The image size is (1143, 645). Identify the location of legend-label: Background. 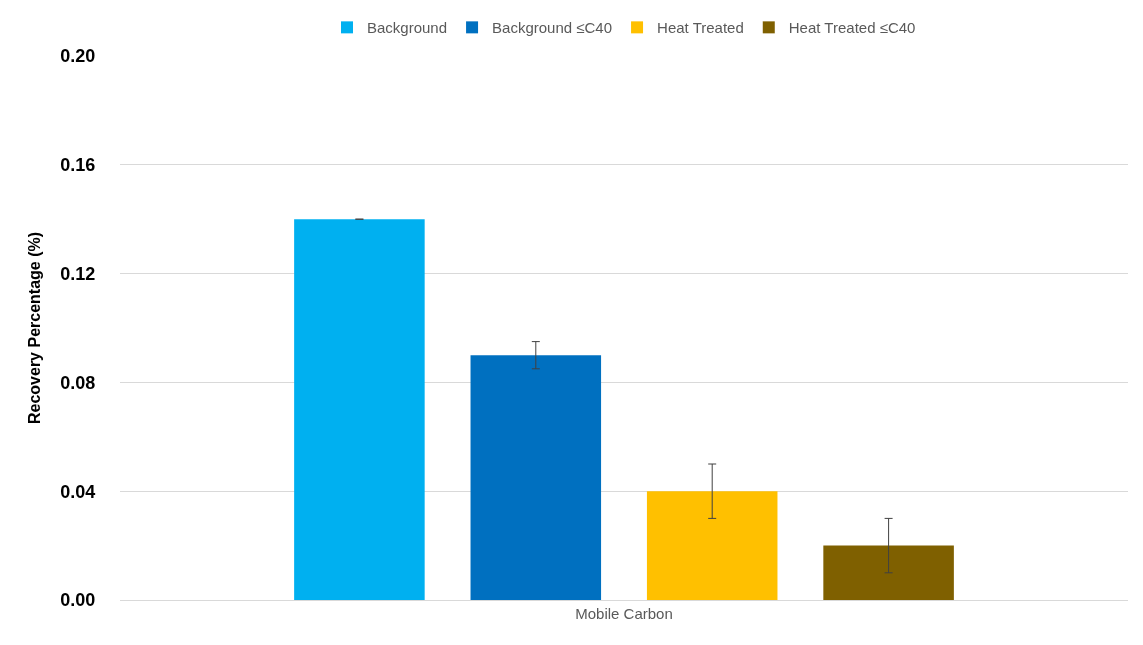
(407, 28).